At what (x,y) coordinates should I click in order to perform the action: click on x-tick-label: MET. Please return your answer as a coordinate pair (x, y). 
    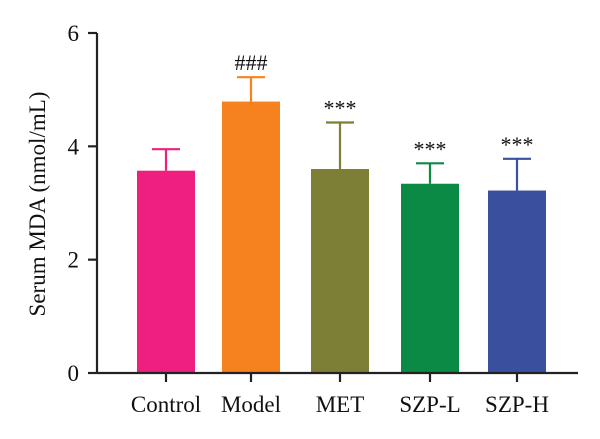
    Looking at the image, I should click on (340, 404).